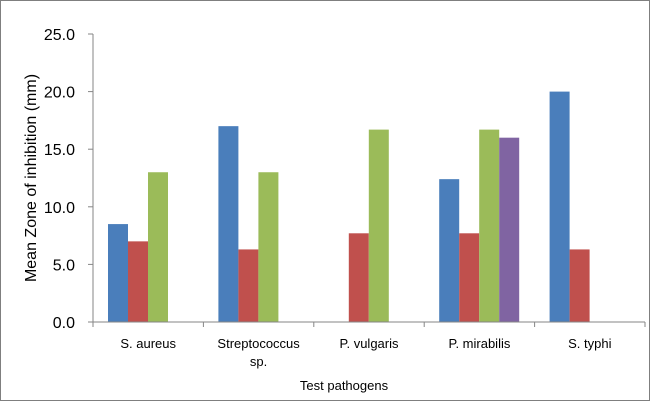 This screenshot has width=650, height=405. Describe the element at coordinates (344, 385) in the screenshot. I see `x-axis-title: Test pathogens` at that location.